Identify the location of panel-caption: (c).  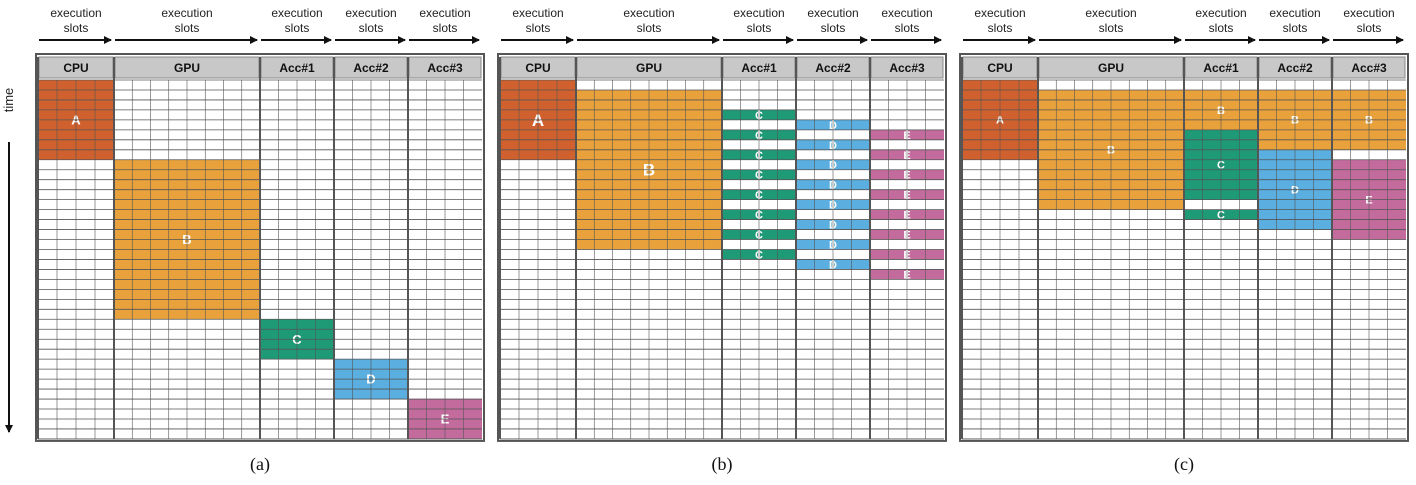
(1184, 464).